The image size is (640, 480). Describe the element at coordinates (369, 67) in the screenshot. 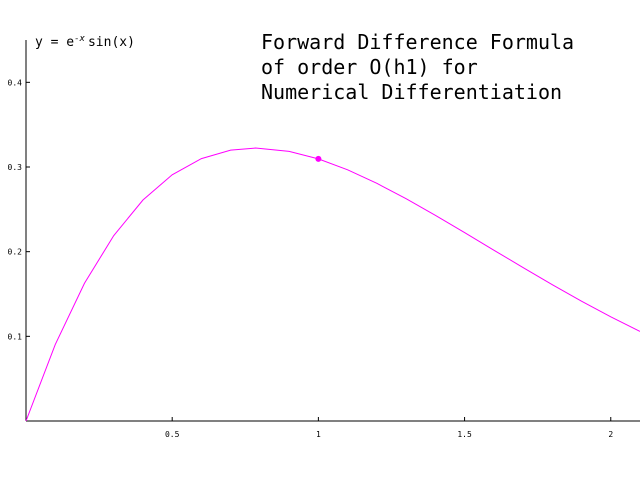

I see `title-line-2: of order O(h1) for` at that location.